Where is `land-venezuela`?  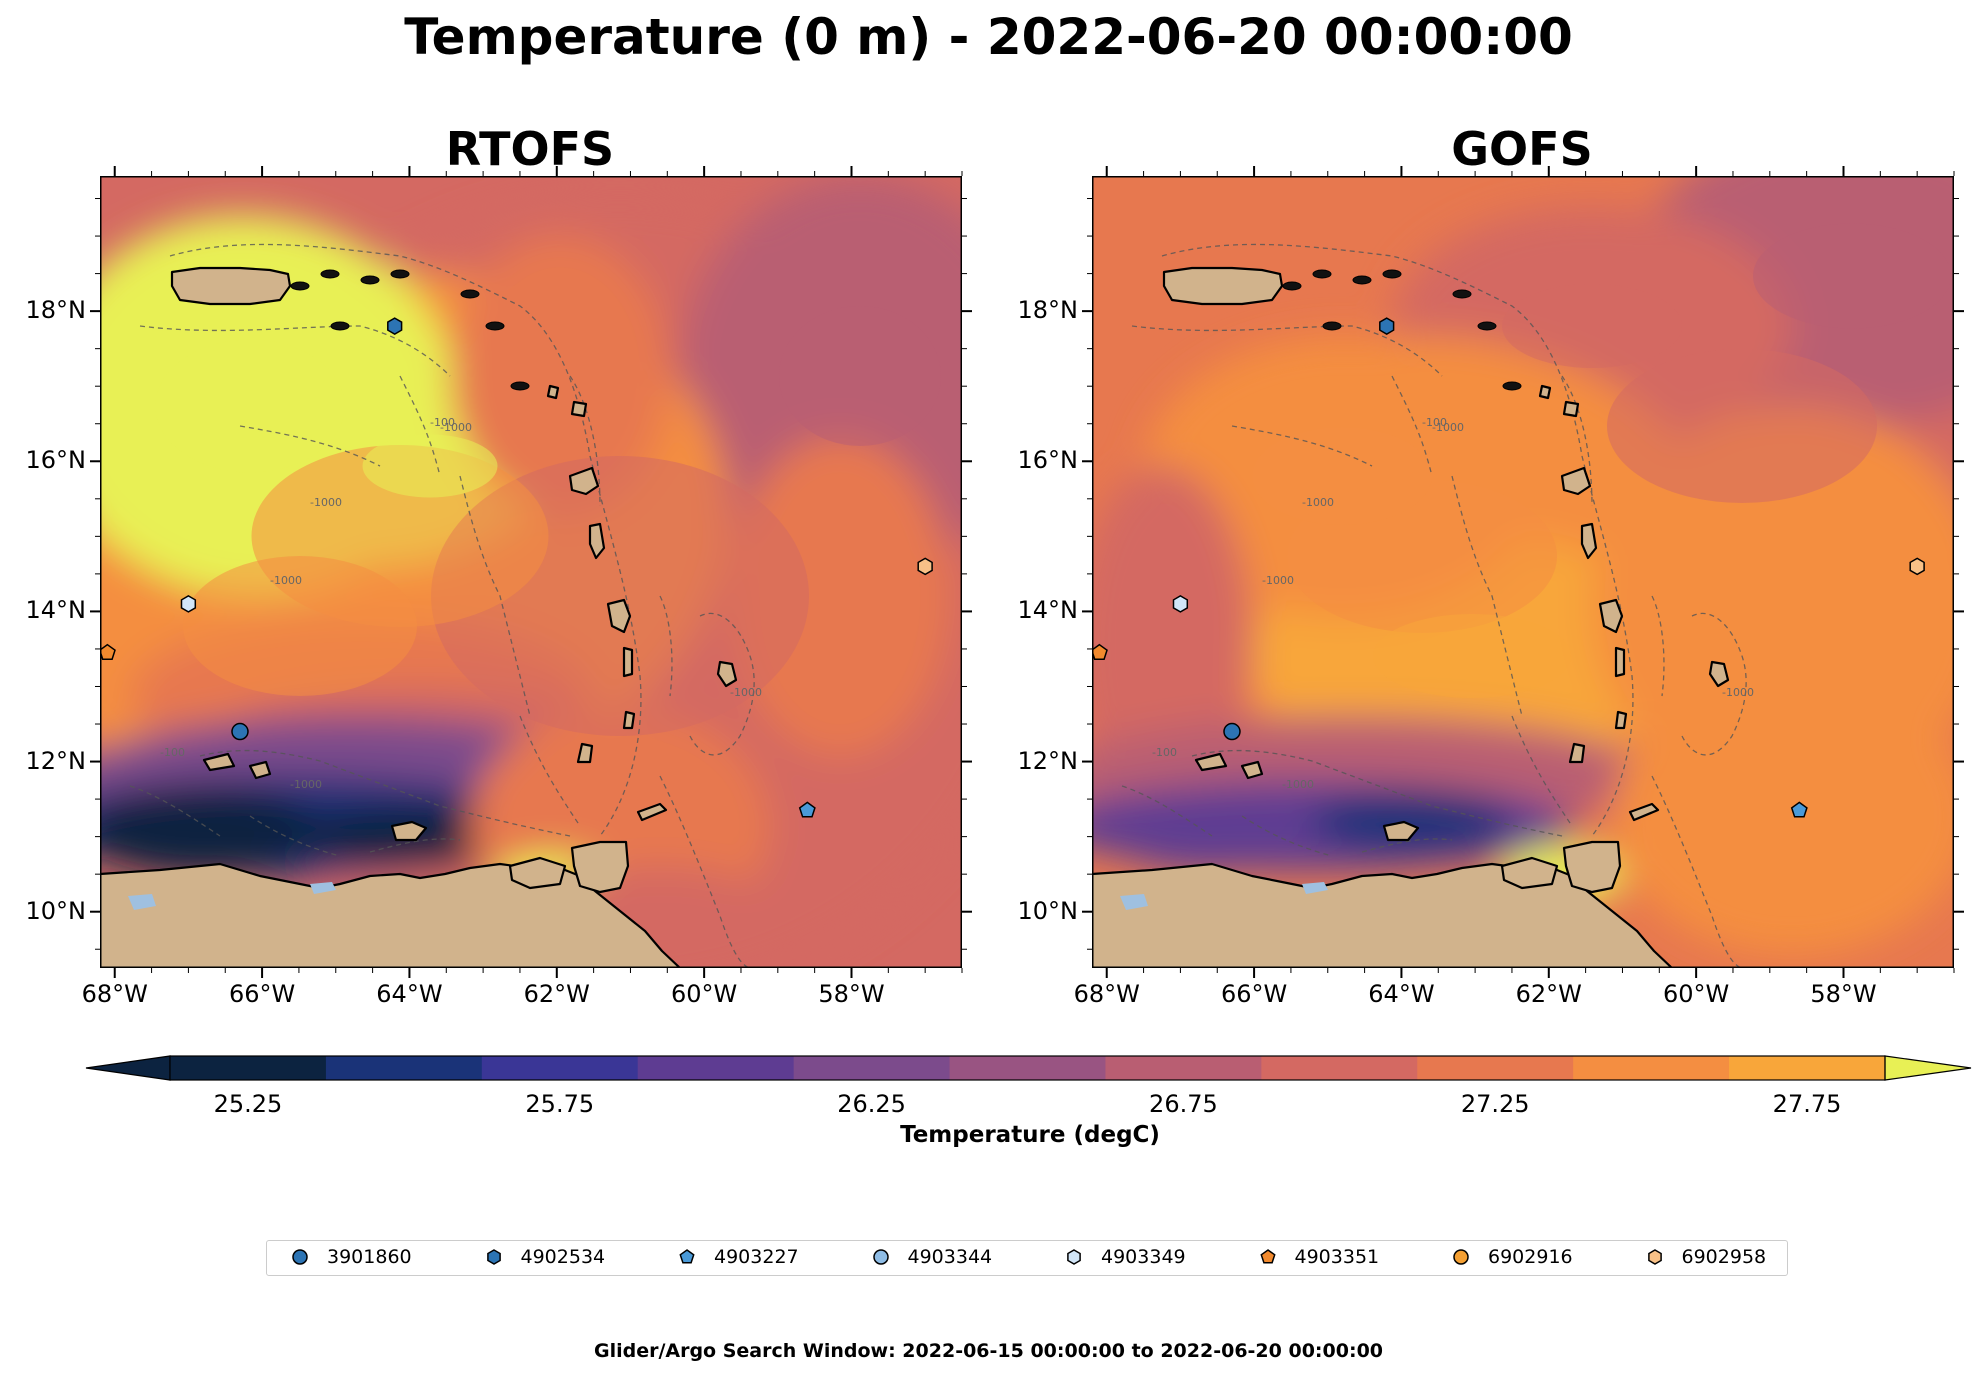 land-venezuela is located at coordinates (1383, 915).